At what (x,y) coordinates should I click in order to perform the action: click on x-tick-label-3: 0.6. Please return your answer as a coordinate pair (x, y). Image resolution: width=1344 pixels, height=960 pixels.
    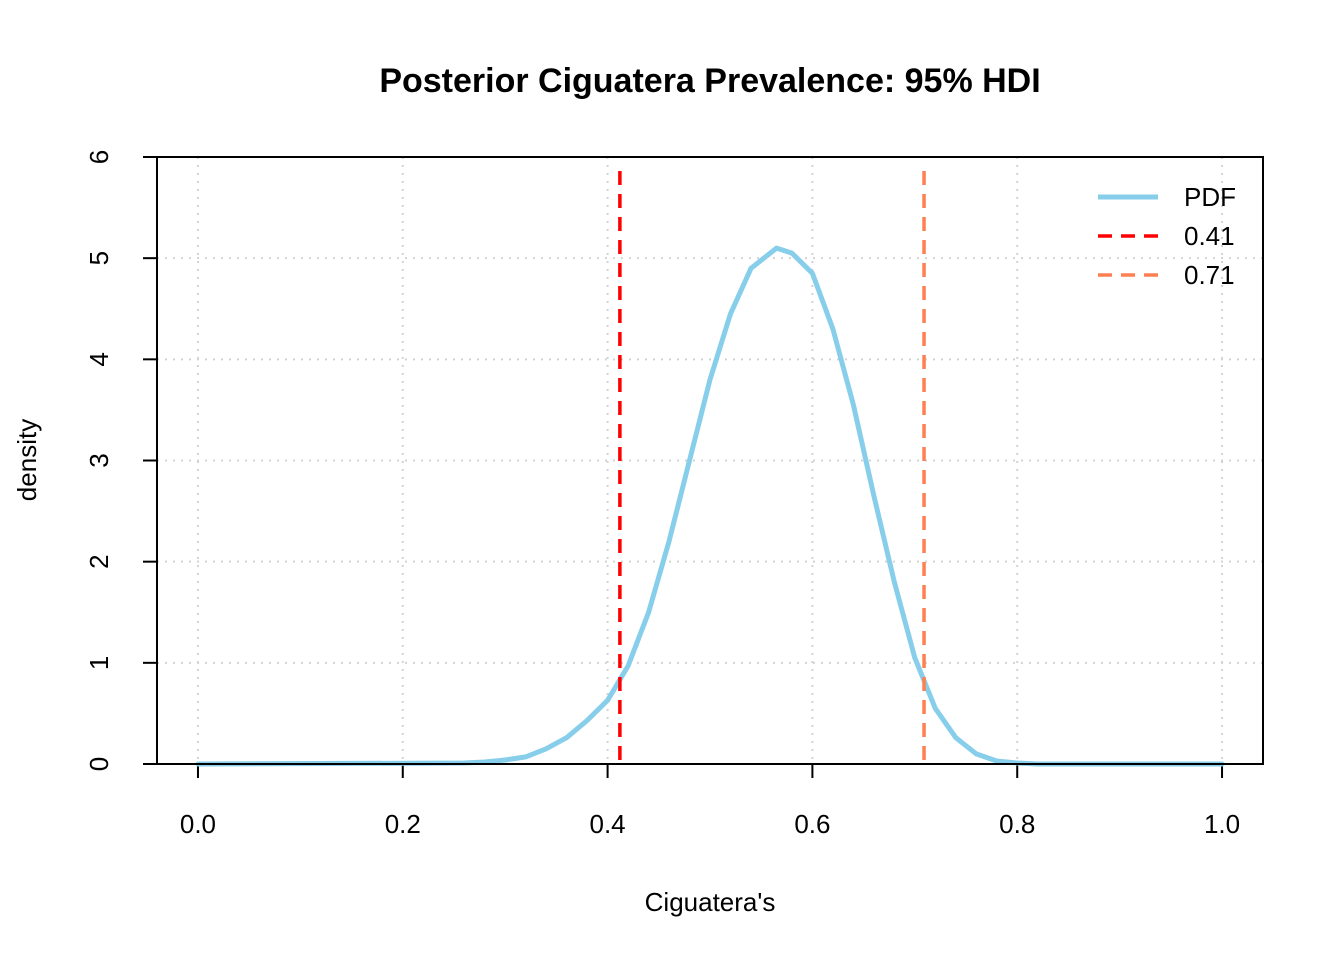
    Looking at the image, I should click on (812, 824).